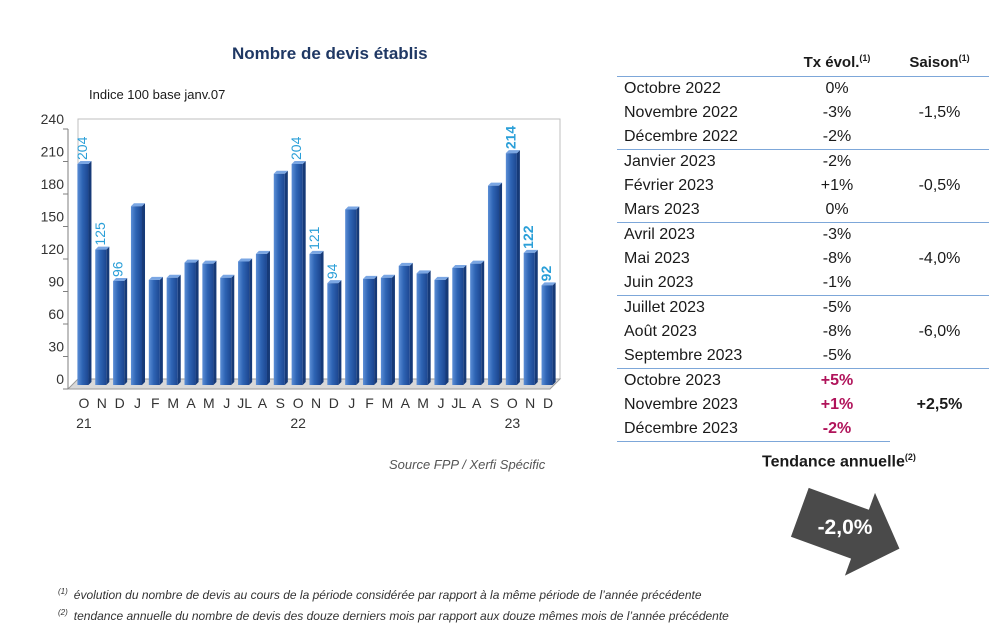 The image size is (1000, 632). I want to click on data-label: 121, so click(314, 238).